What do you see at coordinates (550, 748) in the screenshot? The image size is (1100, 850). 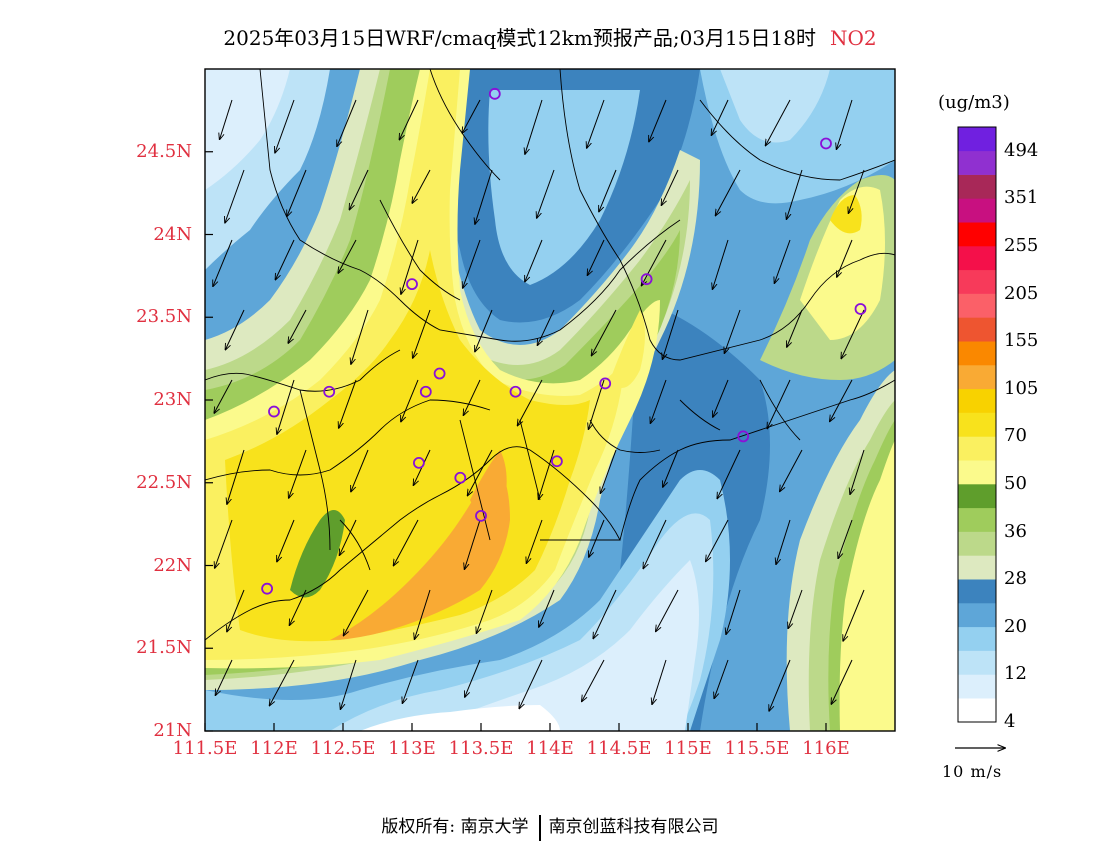 I see `x-tick-label: 114E` at bounding box center [550, 748].